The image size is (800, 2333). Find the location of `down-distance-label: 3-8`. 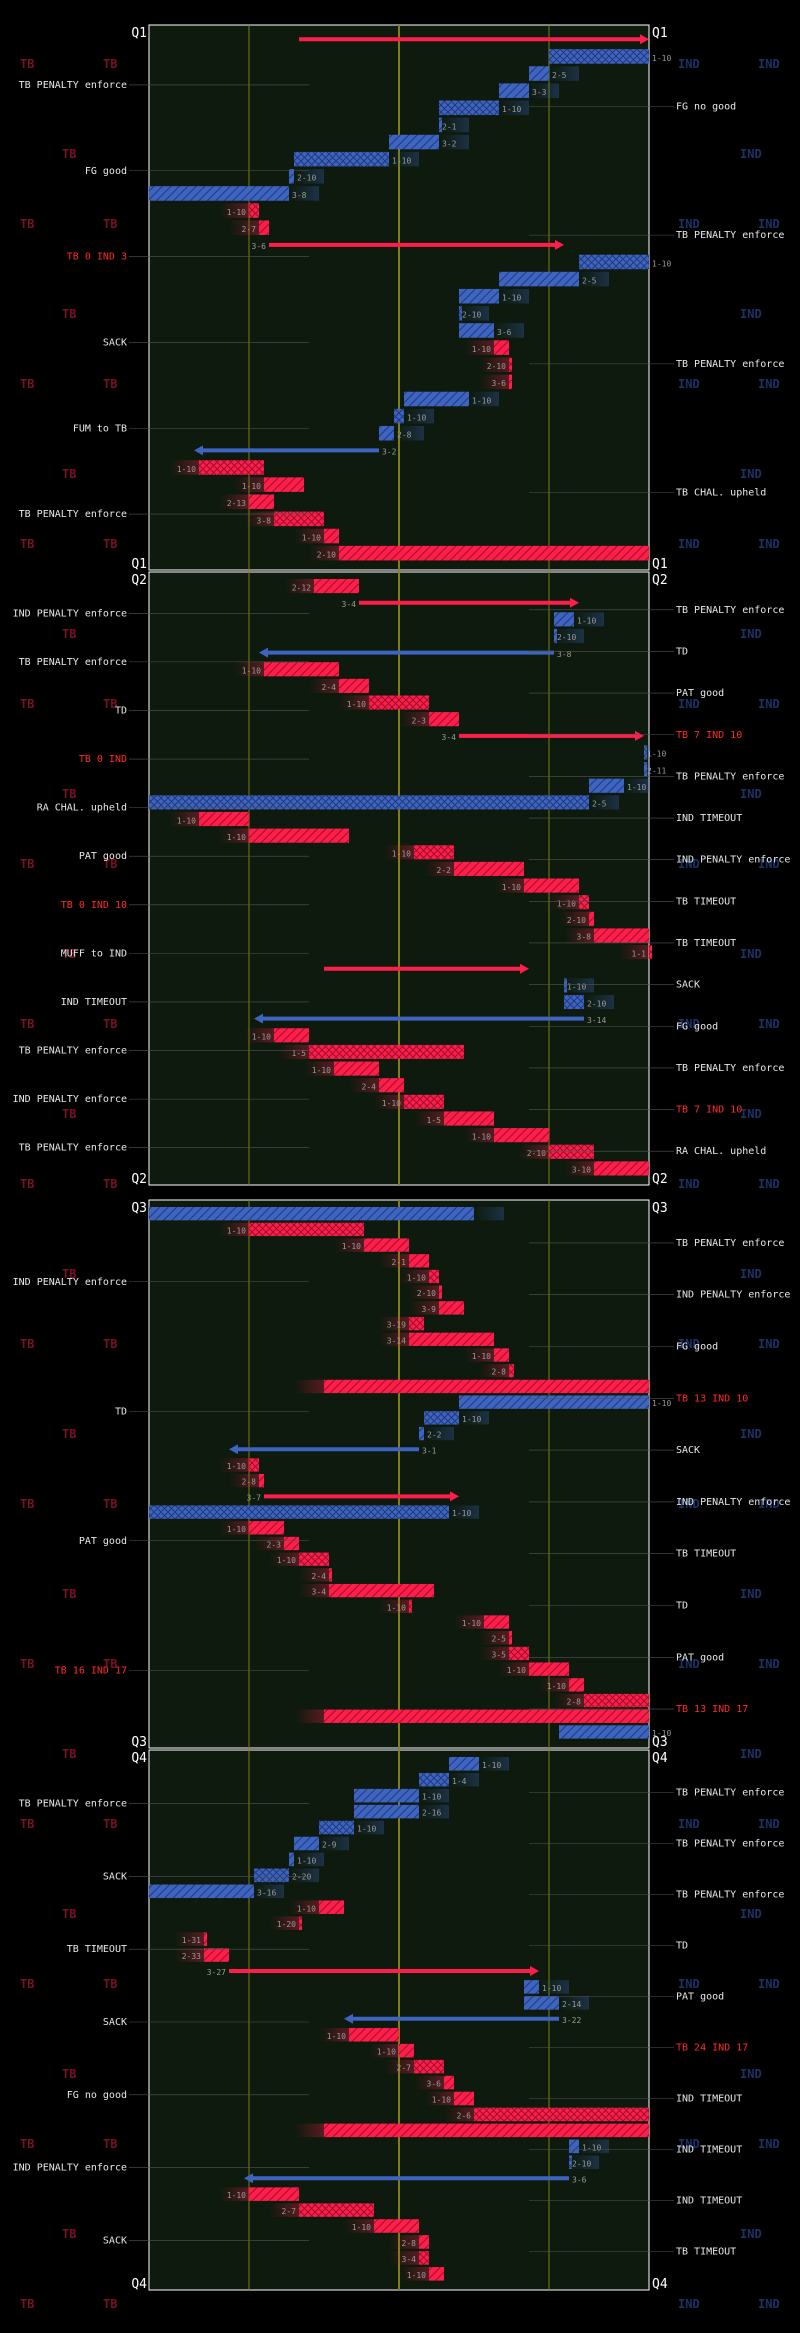

down-distance-label: 3-8 is located at coordinates (564, 654).